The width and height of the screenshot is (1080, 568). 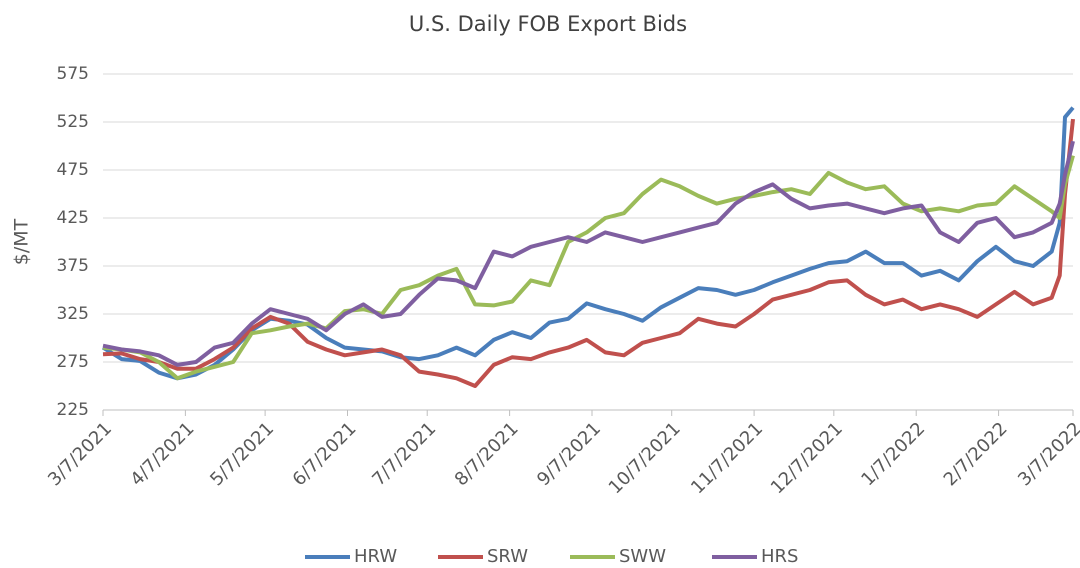 What do you see at coordinates (375, 556) in the screenshot?
I see `legend-label: HRW` at bounding box center [375, 556].